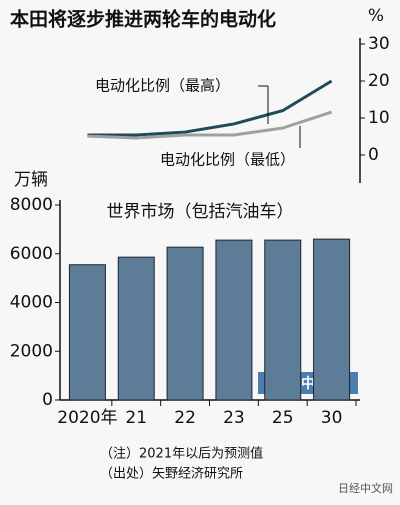 This screenshot has width=400, height=505. I want to click on y-tick-label: 30, so click(379, 44).